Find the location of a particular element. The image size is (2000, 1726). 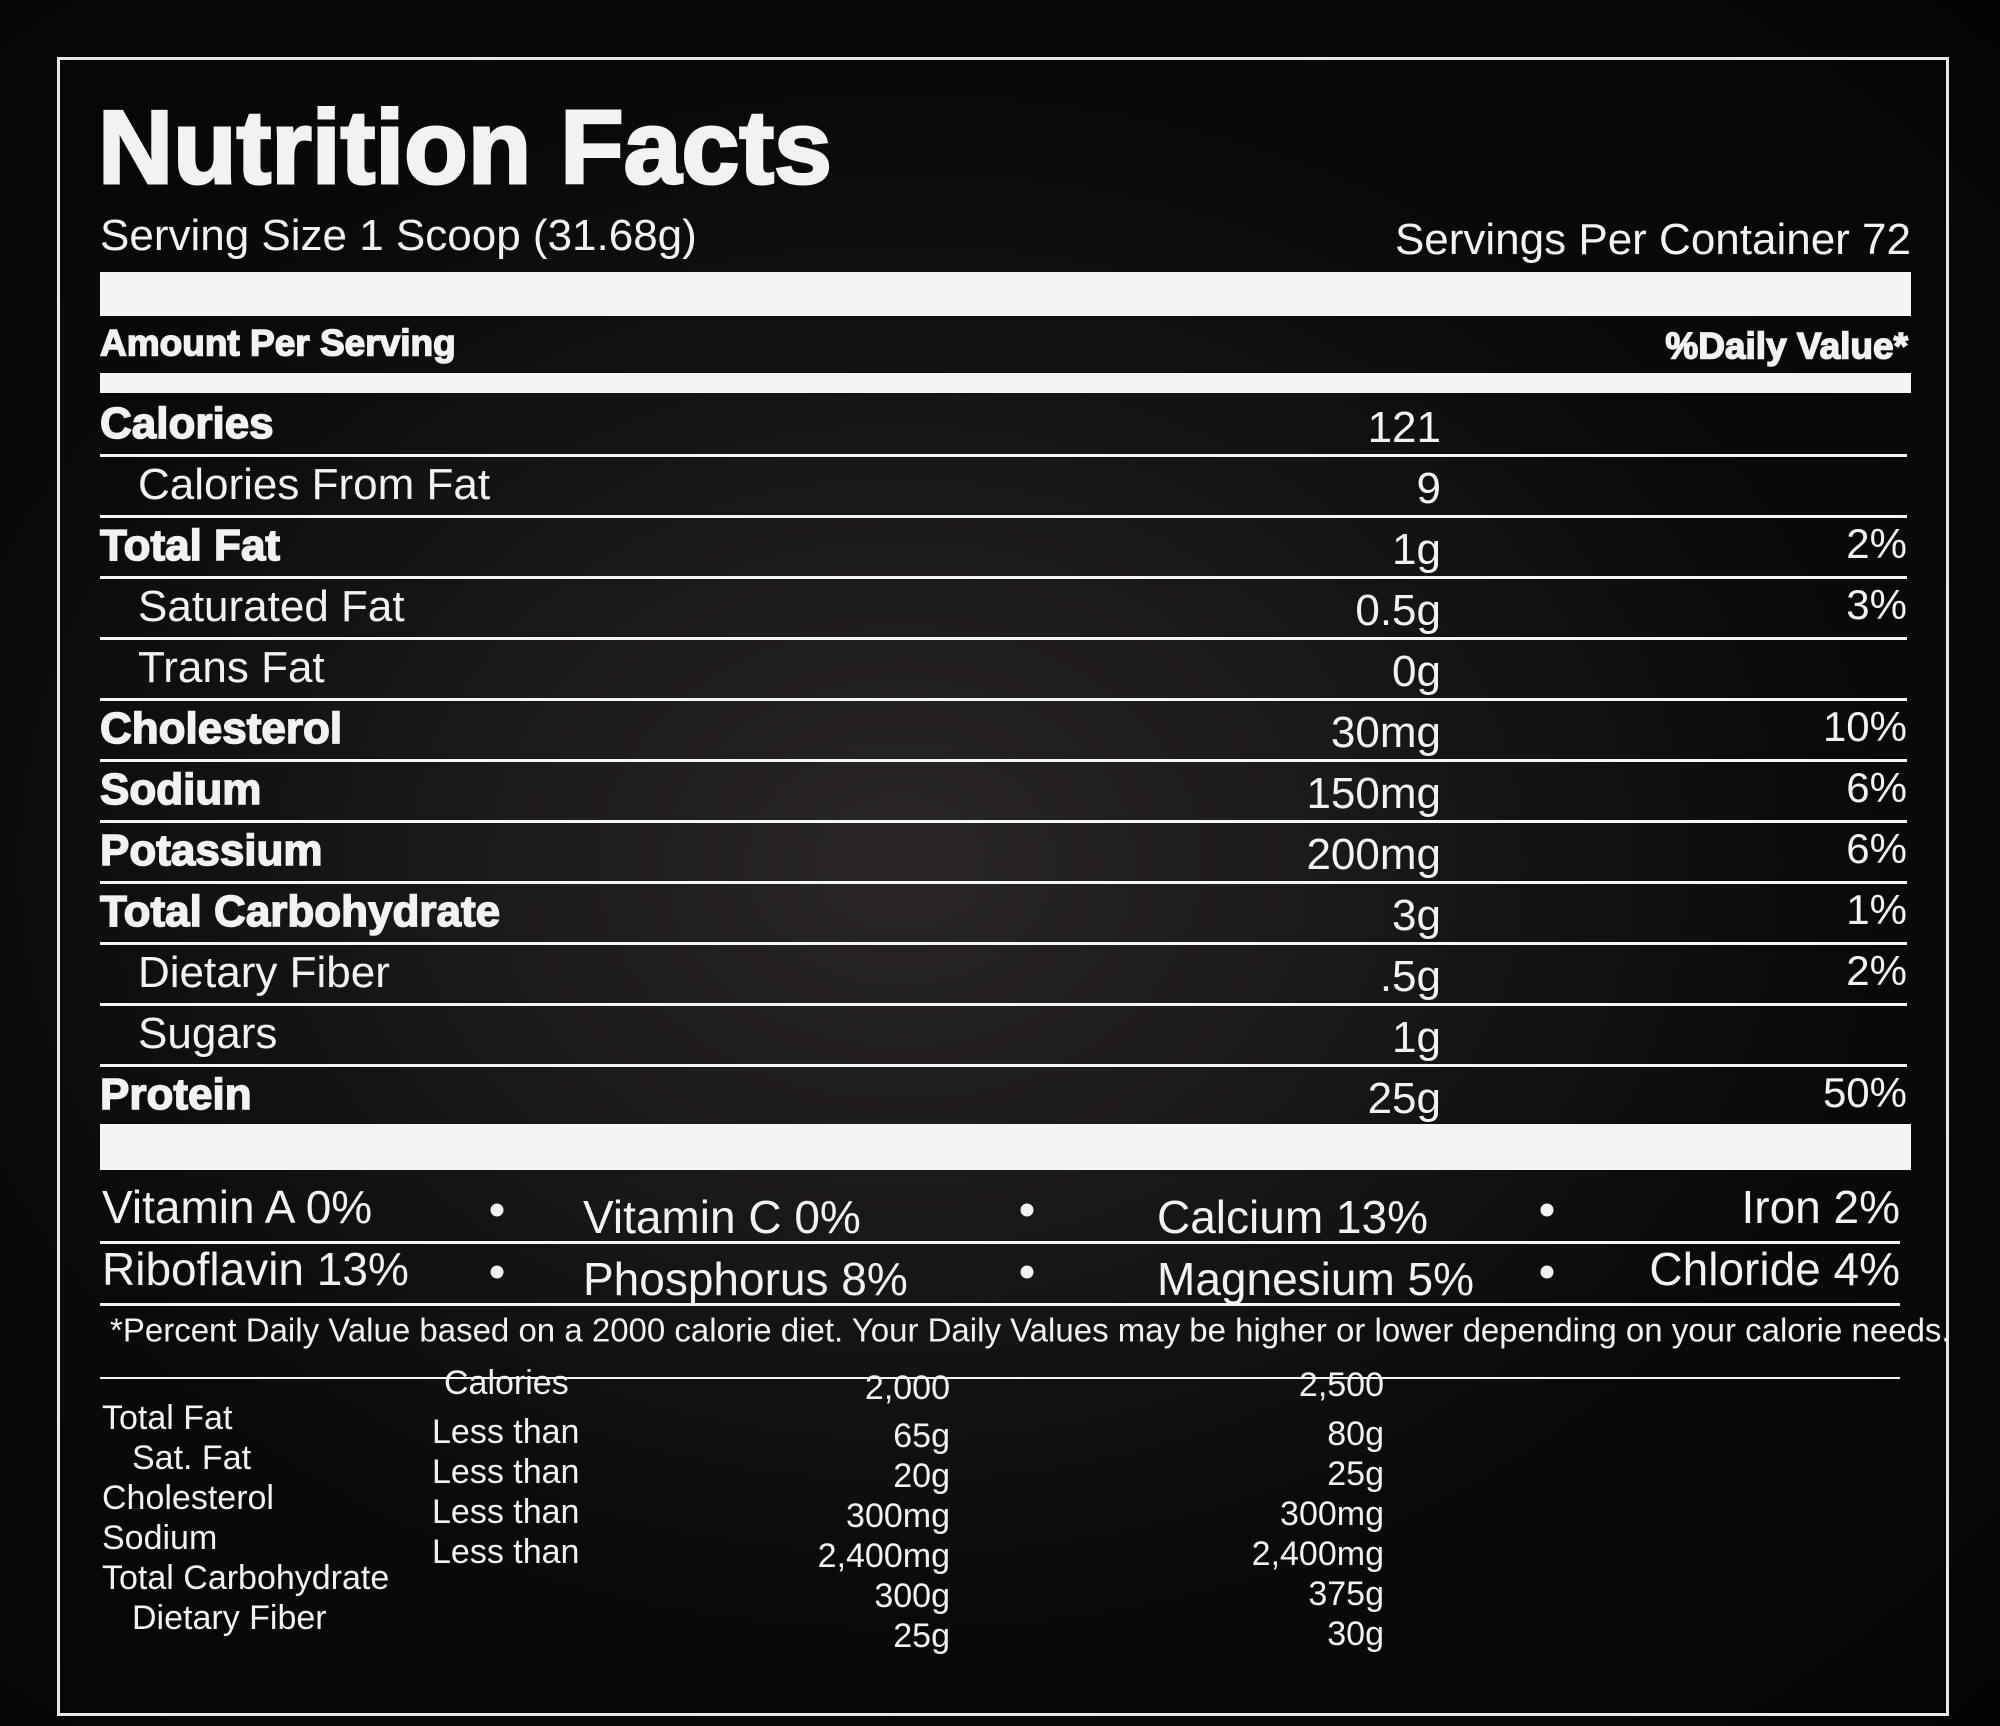

nutrient-sub-label: Dietary Fiber is located at coordinates (264, 972).